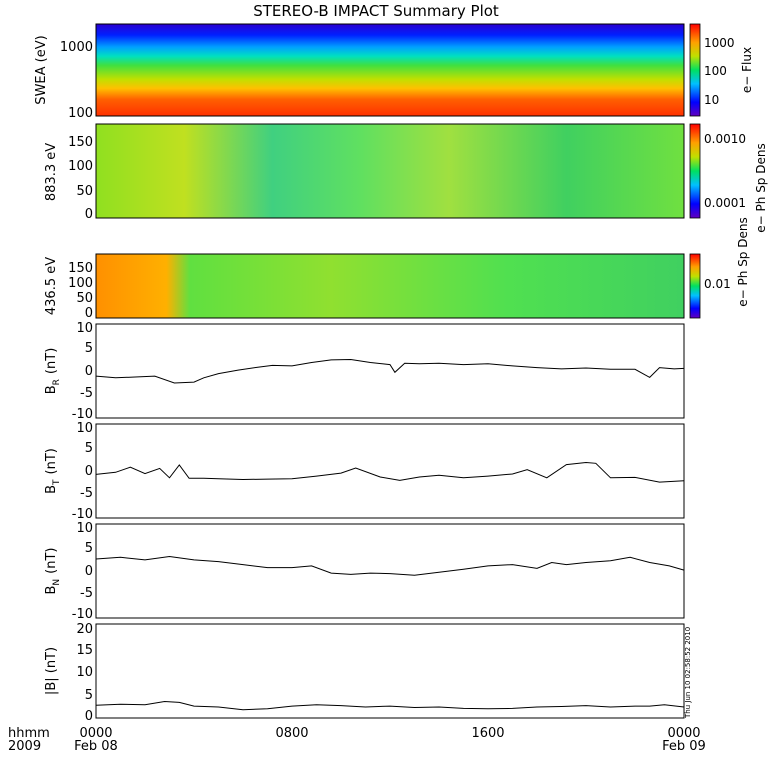  What do you see at coordinates (725, 203) in the screenshot?
I see `pa883-colorbar-tick: 0.0001` at bounding box center [725, 203].